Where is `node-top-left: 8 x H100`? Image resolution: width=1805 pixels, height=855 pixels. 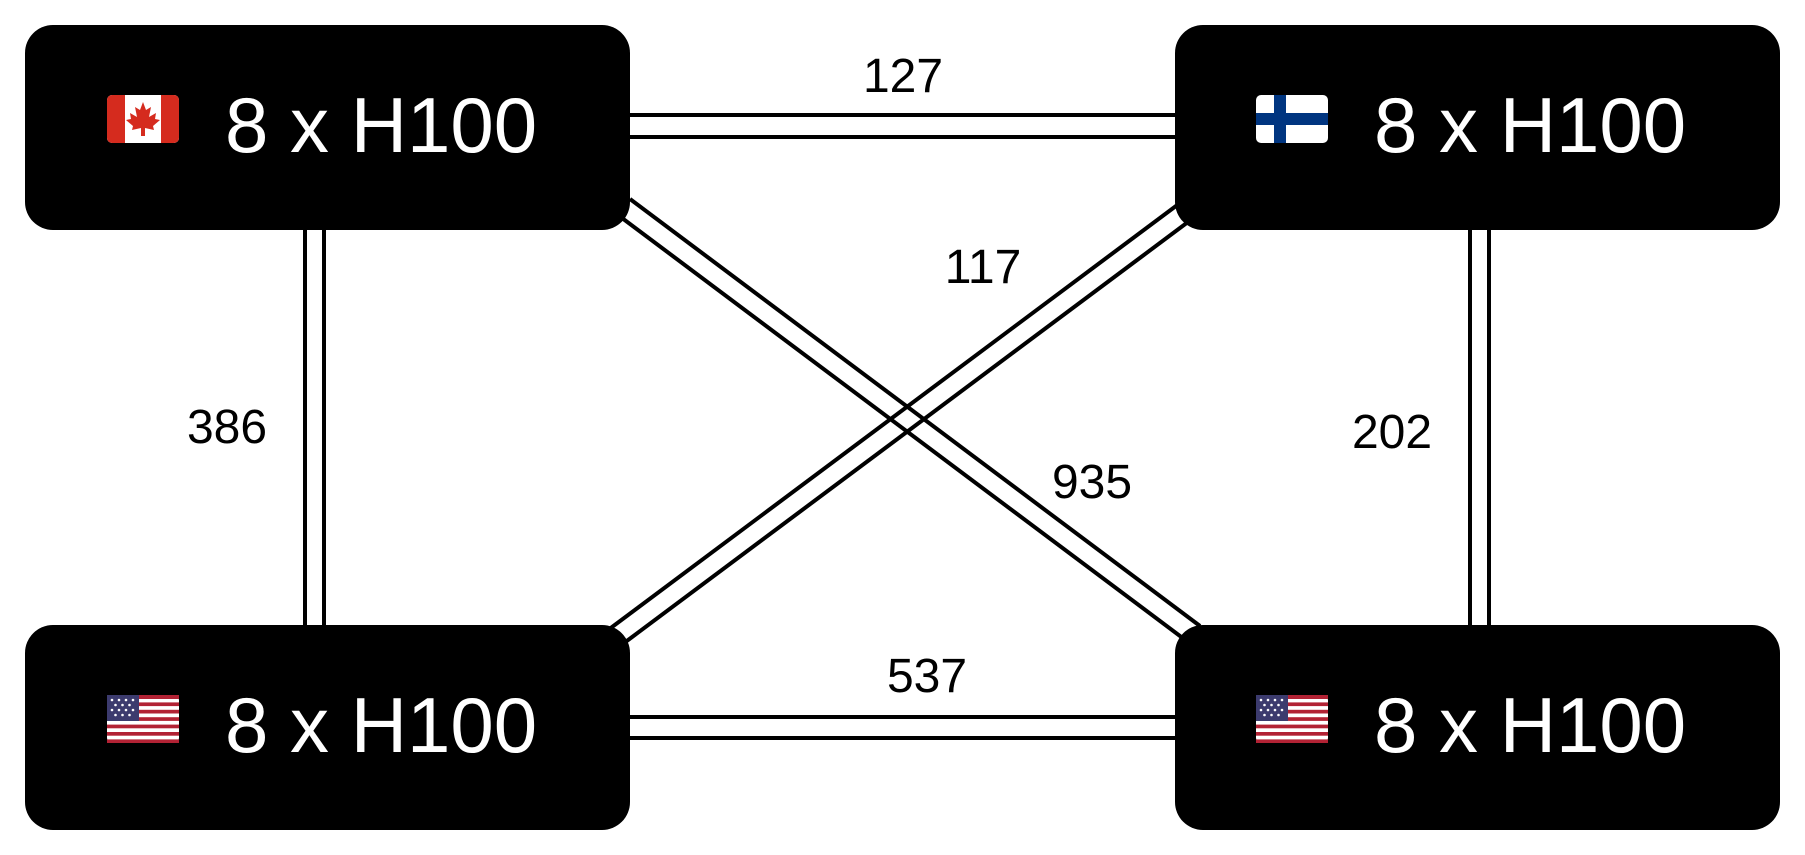
node-top-left: 8 x H100 is located at coordinates (327, 127).